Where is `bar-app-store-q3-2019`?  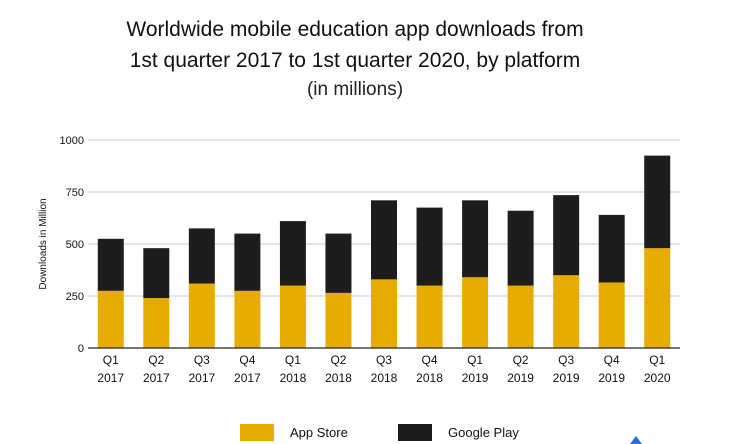
bar-app-store-q3-2019 is located at coordinates (566, 311).